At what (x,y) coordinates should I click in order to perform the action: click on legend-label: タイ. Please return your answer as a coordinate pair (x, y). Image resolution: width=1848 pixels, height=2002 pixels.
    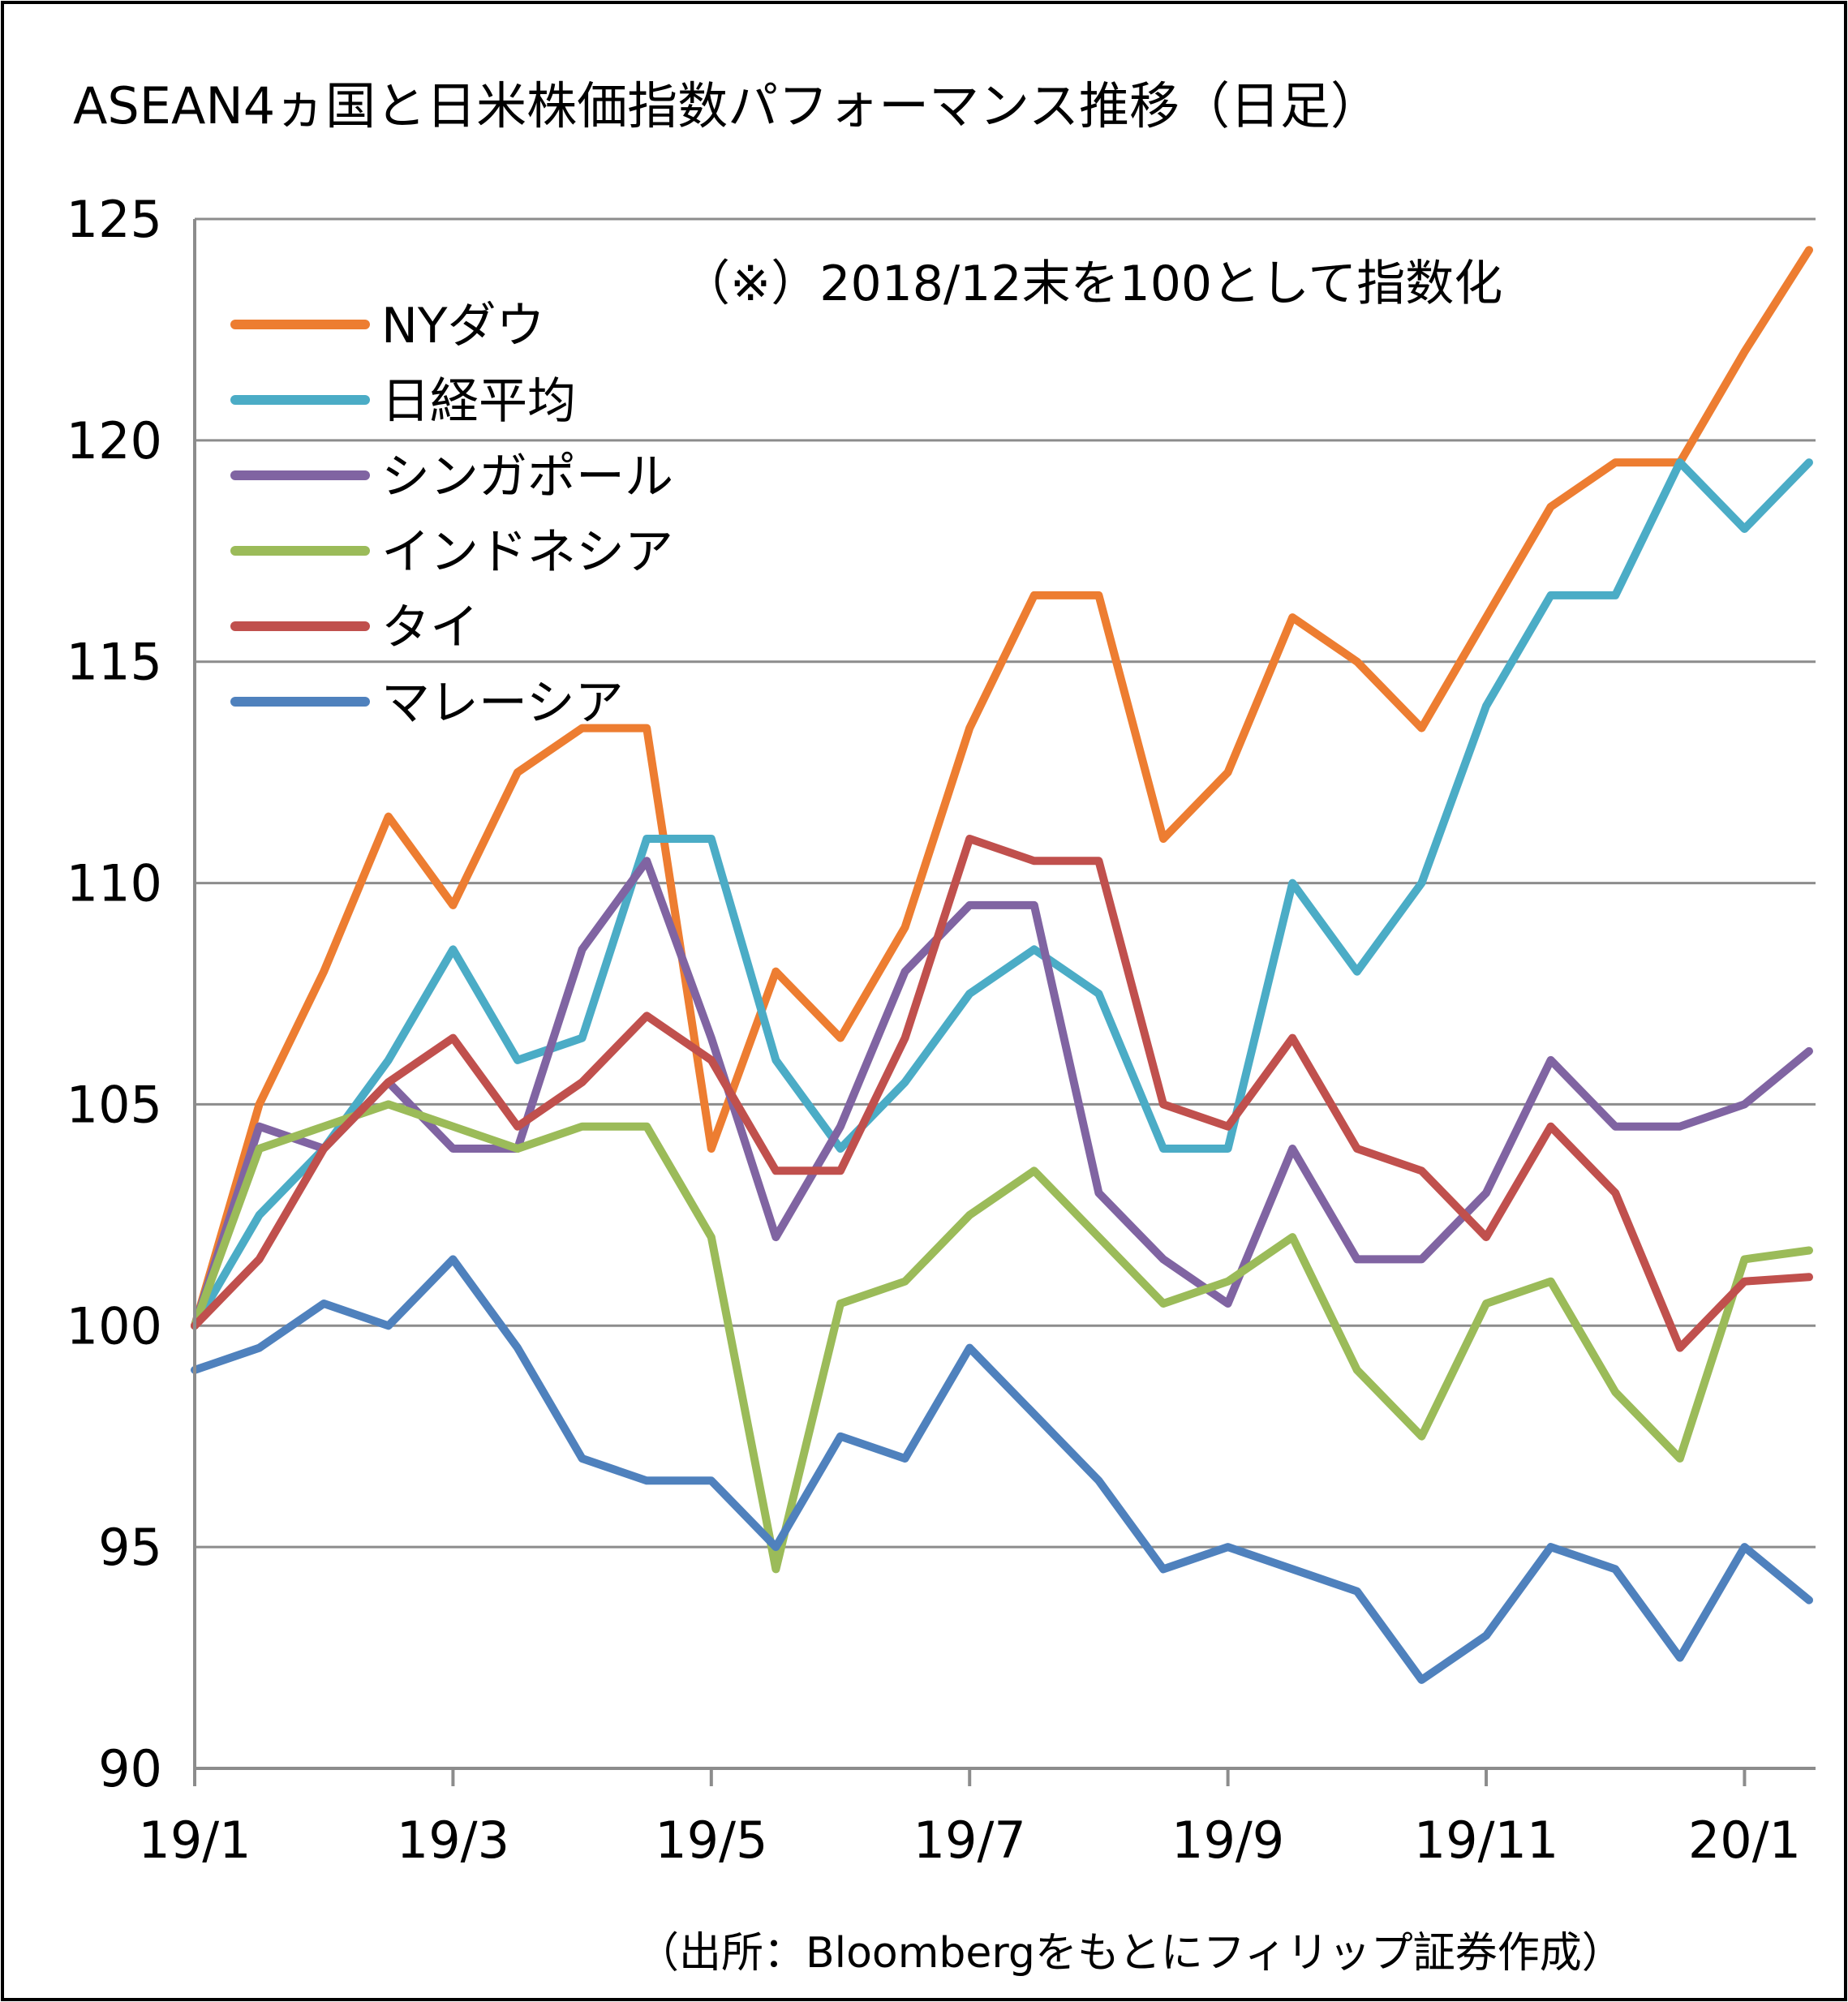
    Looking at the image, I should click on (430, 627).